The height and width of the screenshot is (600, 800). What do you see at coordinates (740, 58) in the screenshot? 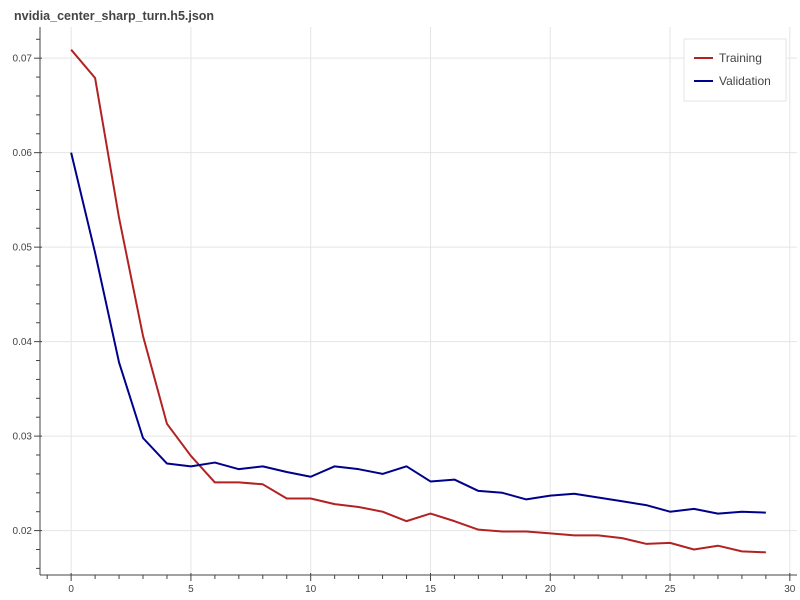
I see `legend-label: Training` at bounding box center [740, 58].